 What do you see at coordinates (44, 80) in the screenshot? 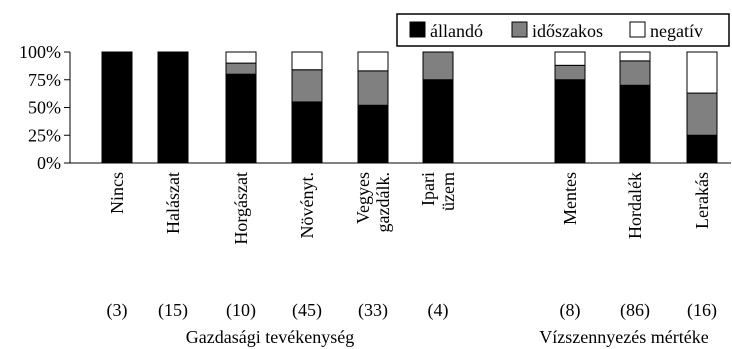
I see `y-tick-label: 75%` at bounding box center [44, 80].